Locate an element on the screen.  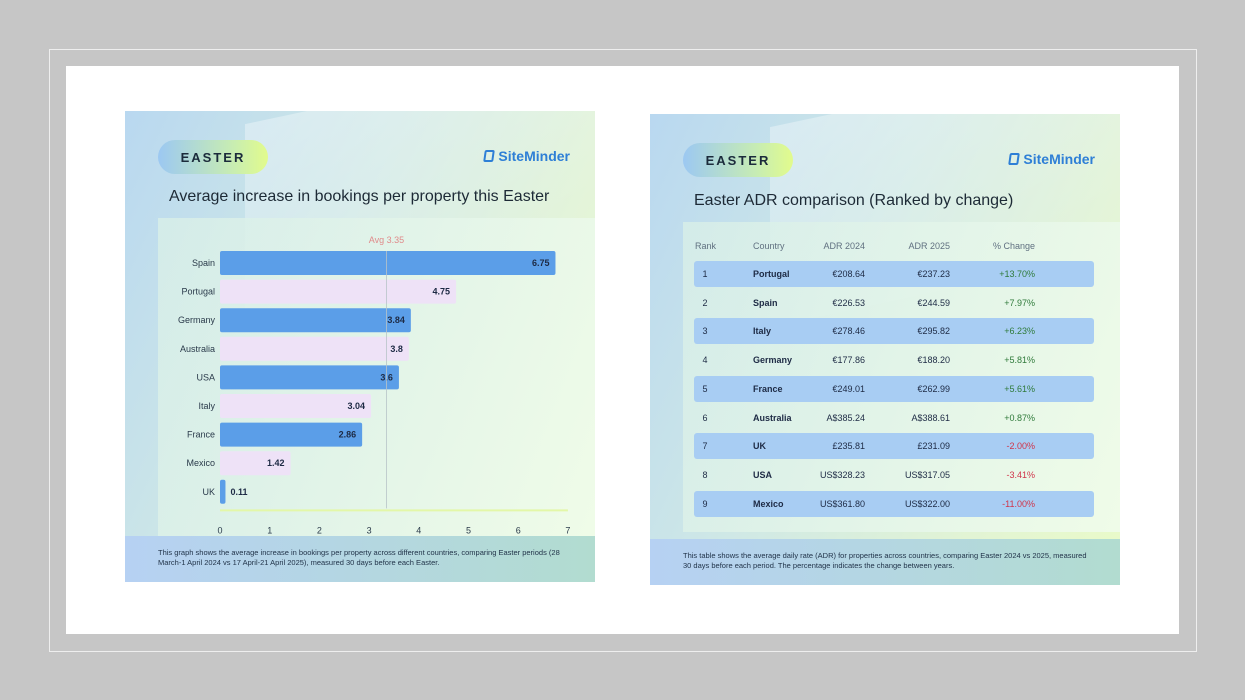
table-row: 8 USA US$328.23 US$317.05 -3.41% is located at coordinates (894, 475).